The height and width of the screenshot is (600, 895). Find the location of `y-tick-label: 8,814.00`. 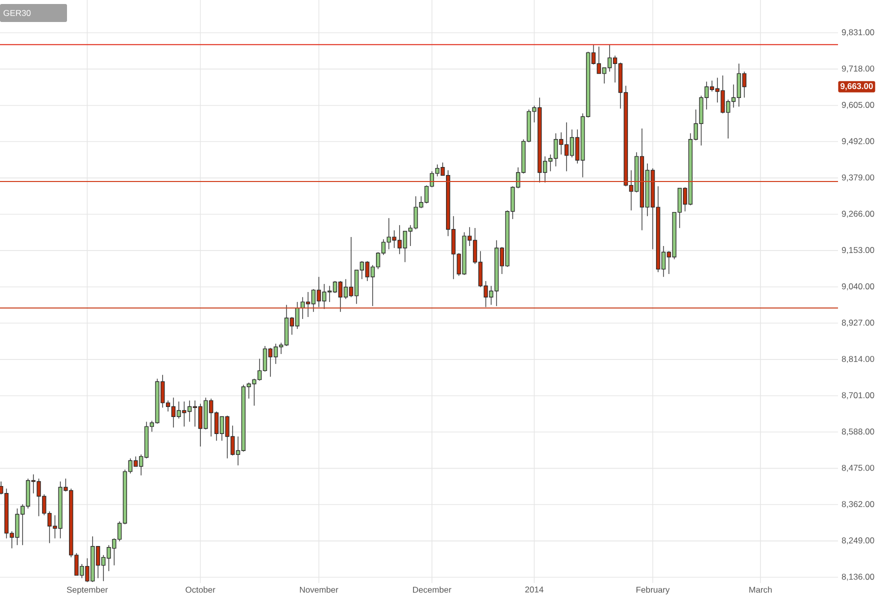

y-tick-label: 8,814.00 is located at coordinates (858, 359).